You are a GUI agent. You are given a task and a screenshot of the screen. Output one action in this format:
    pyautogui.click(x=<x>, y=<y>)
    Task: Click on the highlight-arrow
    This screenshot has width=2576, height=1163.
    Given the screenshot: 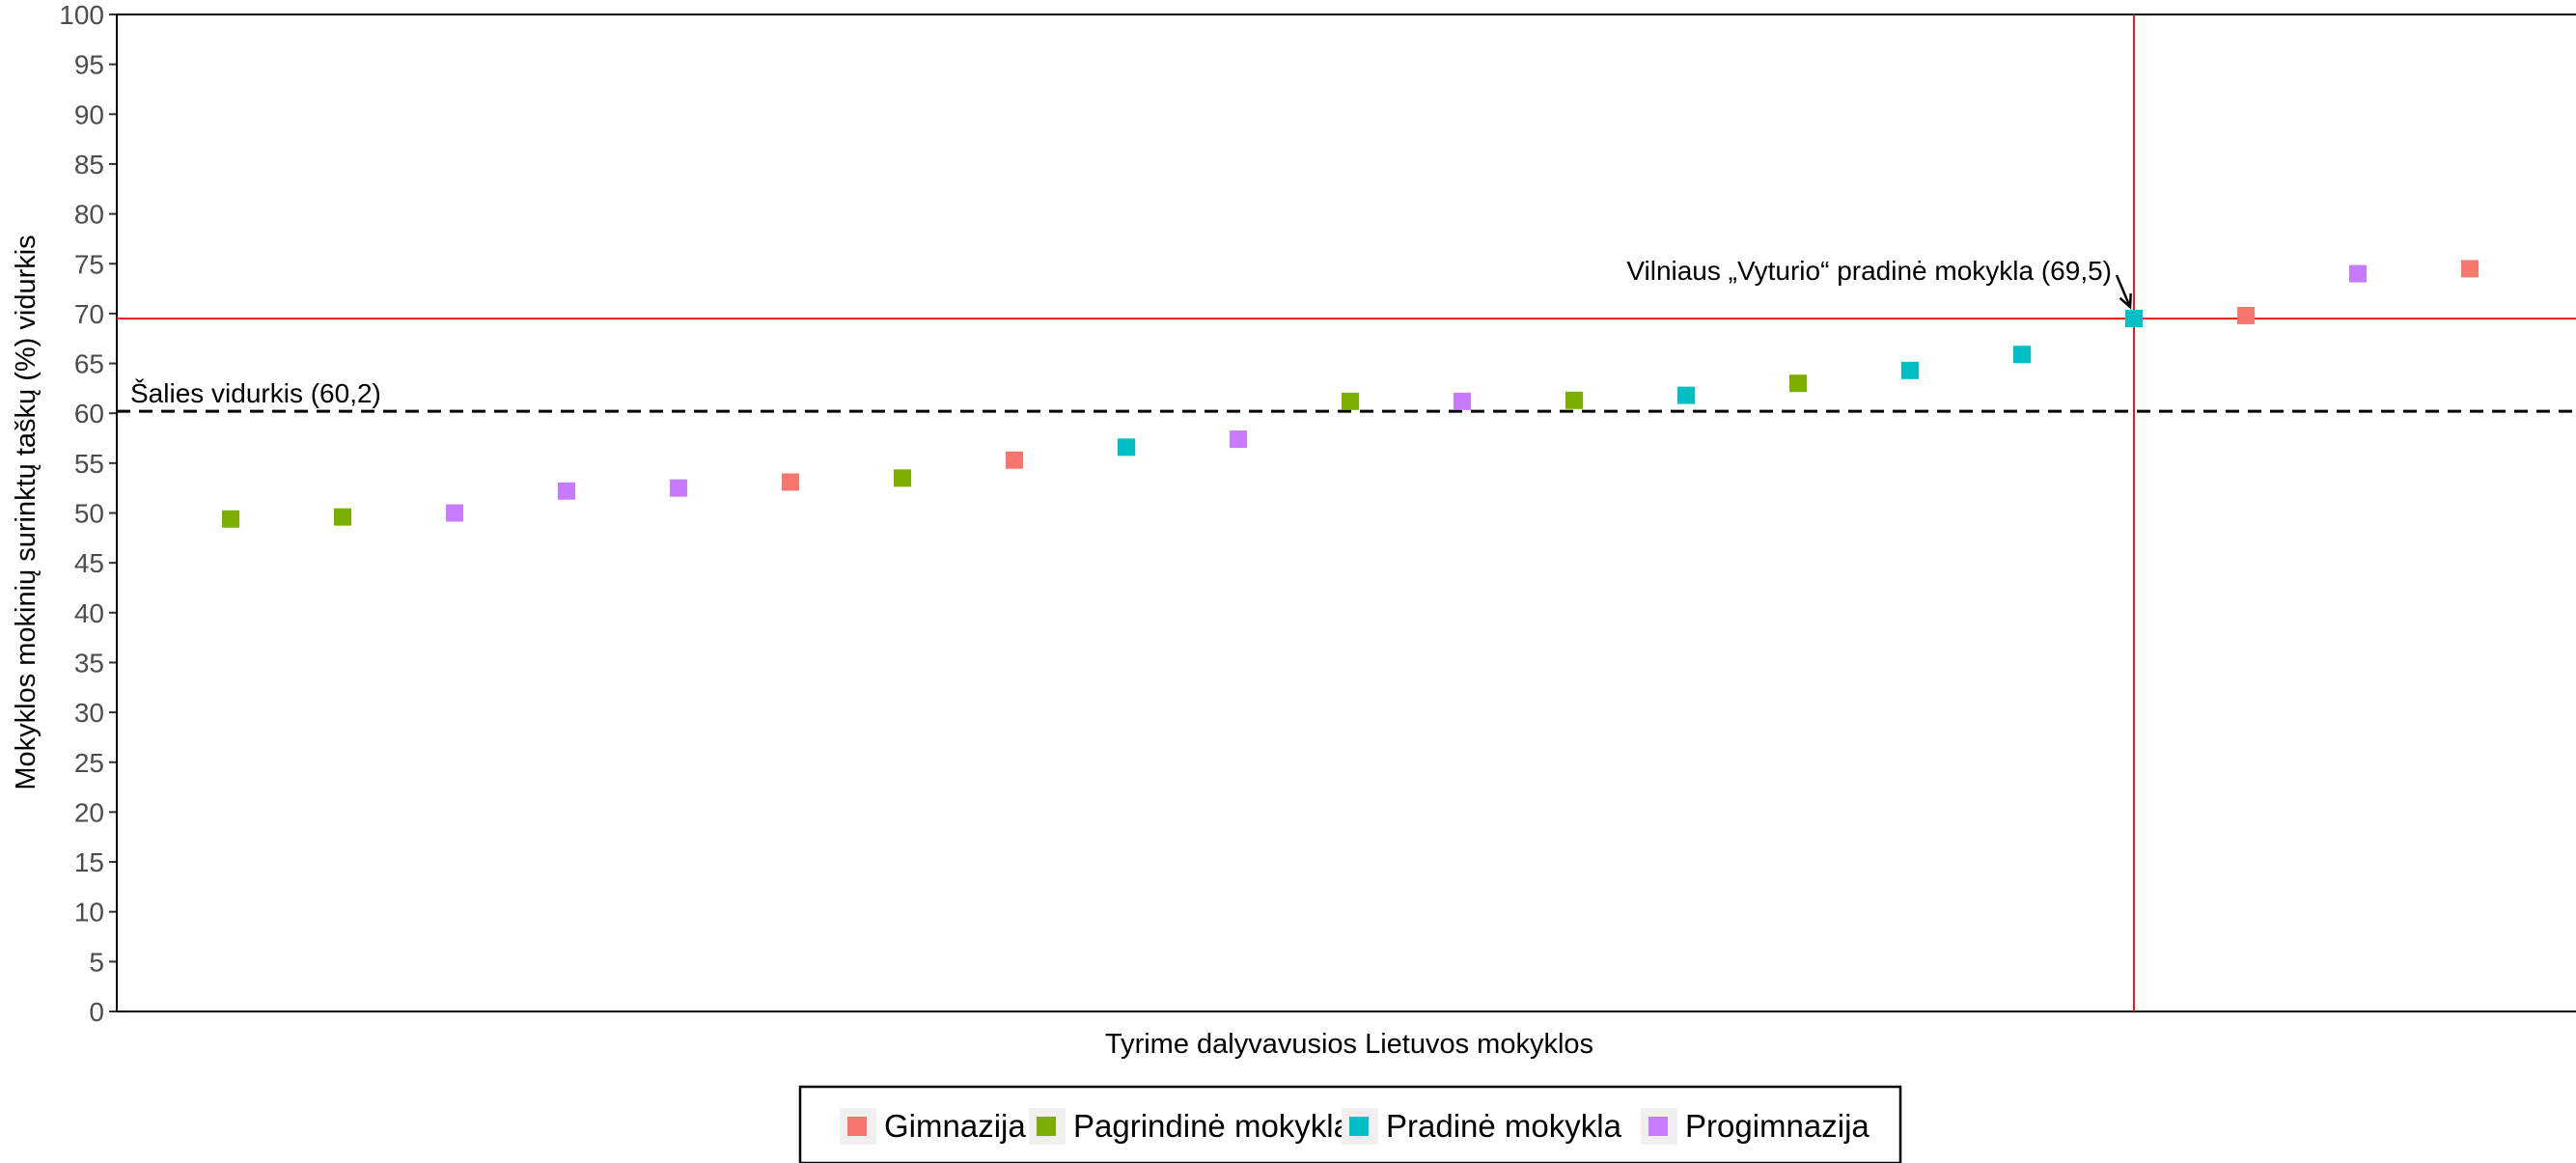 What is the action you would take?
    pyautogui.click(x=2123, y=292)
    